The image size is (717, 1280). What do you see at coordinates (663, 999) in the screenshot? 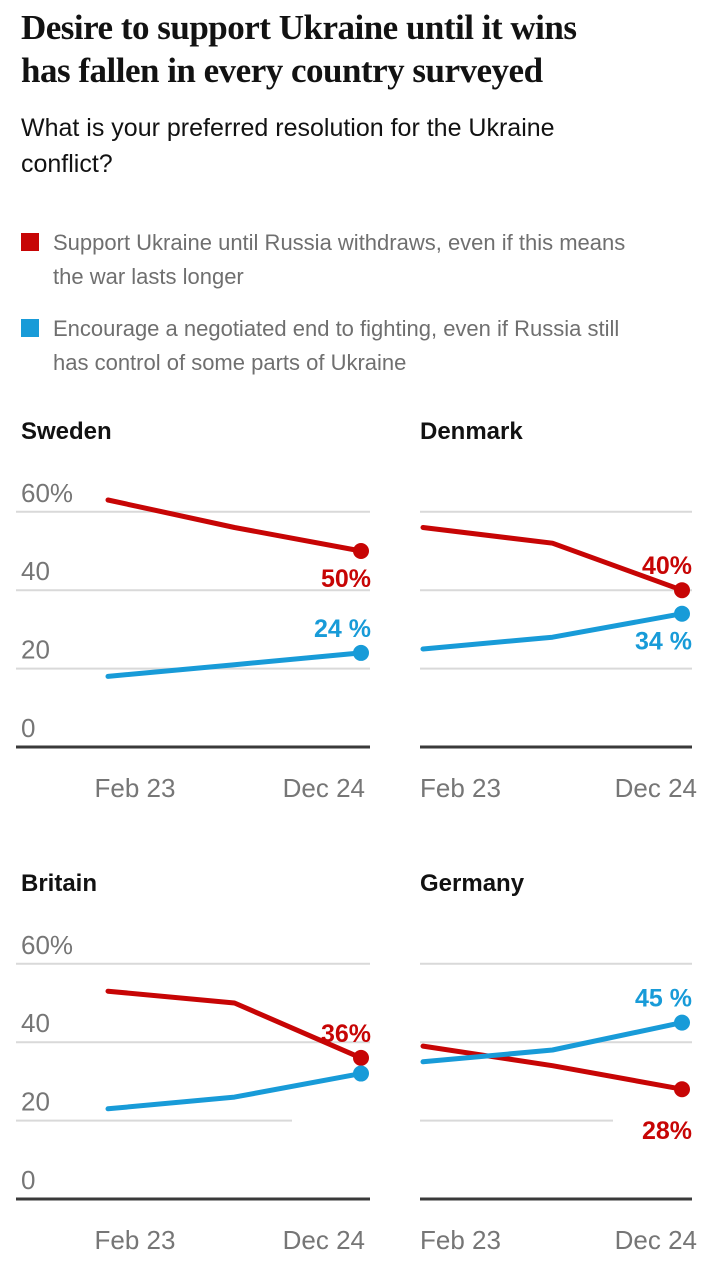
I see `blue-value-label: 45 %` at bounding box center [663, 999].